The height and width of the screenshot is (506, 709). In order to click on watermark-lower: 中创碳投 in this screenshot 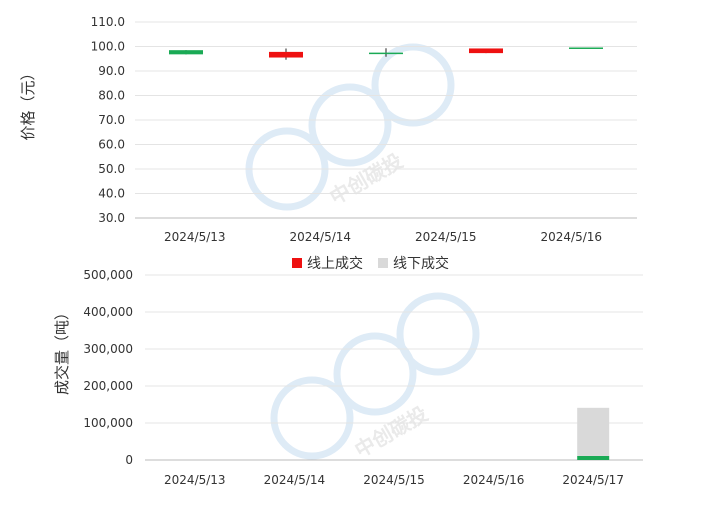, I will do `click(375, 377)`.